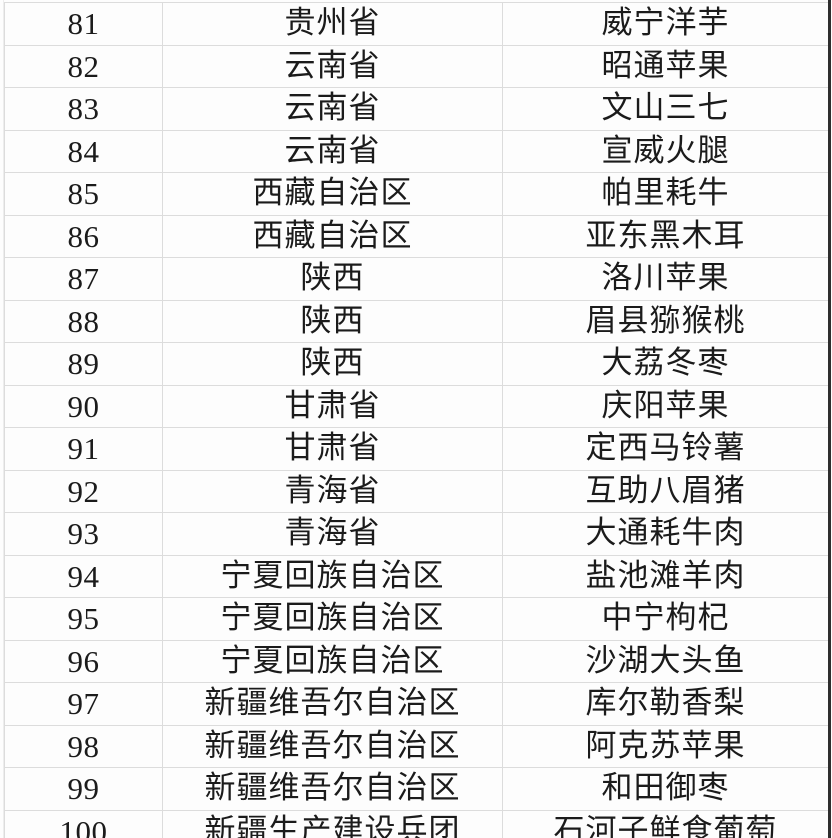  I want to click on table-row: 95 宁夏回族自治区 中宁枸杞, so click(416, 619).